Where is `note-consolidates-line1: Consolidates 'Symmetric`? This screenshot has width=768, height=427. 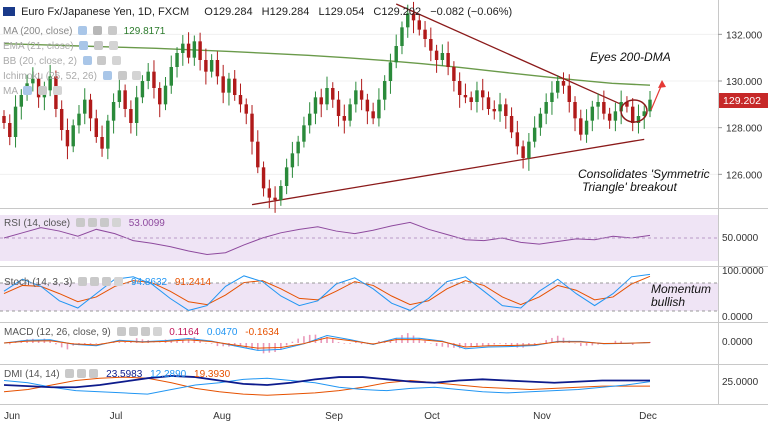 note-consolidates-line1: Consolidates 'Symmetric is located at coordinates (644, 174).